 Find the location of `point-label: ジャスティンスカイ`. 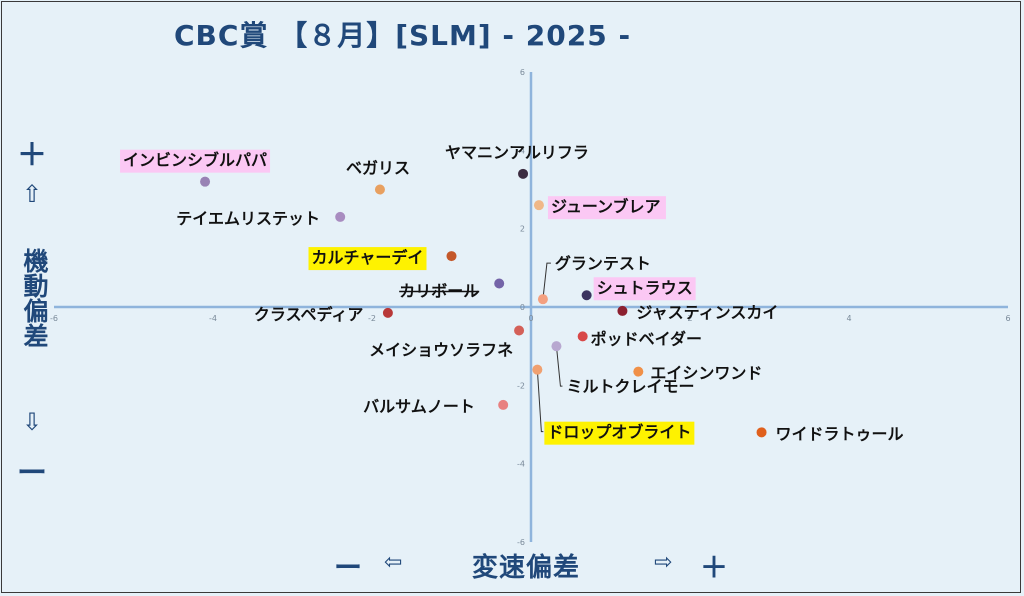

point-label: ジャスティンスカイ is located at coordinates (707, 312).